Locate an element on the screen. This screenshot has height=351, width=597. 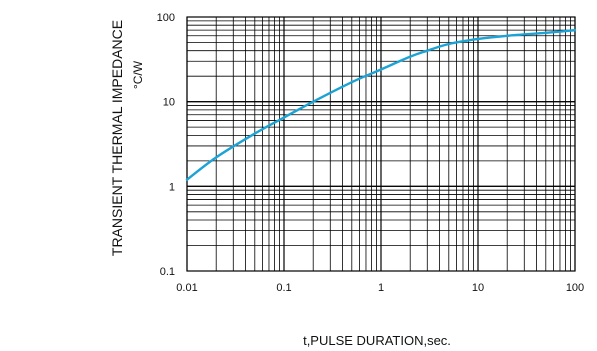
y-tick-label: 1 is located at coordinates (172, 187).